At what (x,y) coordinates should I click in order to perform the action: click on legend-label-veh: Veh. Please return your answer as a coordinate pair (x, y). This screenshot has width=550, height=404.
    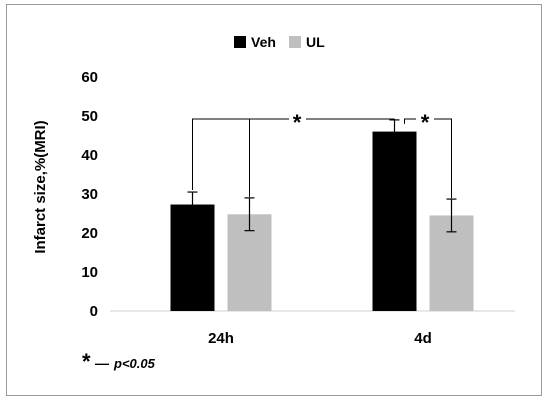
    Looking at the image, I should click on (263, 42).